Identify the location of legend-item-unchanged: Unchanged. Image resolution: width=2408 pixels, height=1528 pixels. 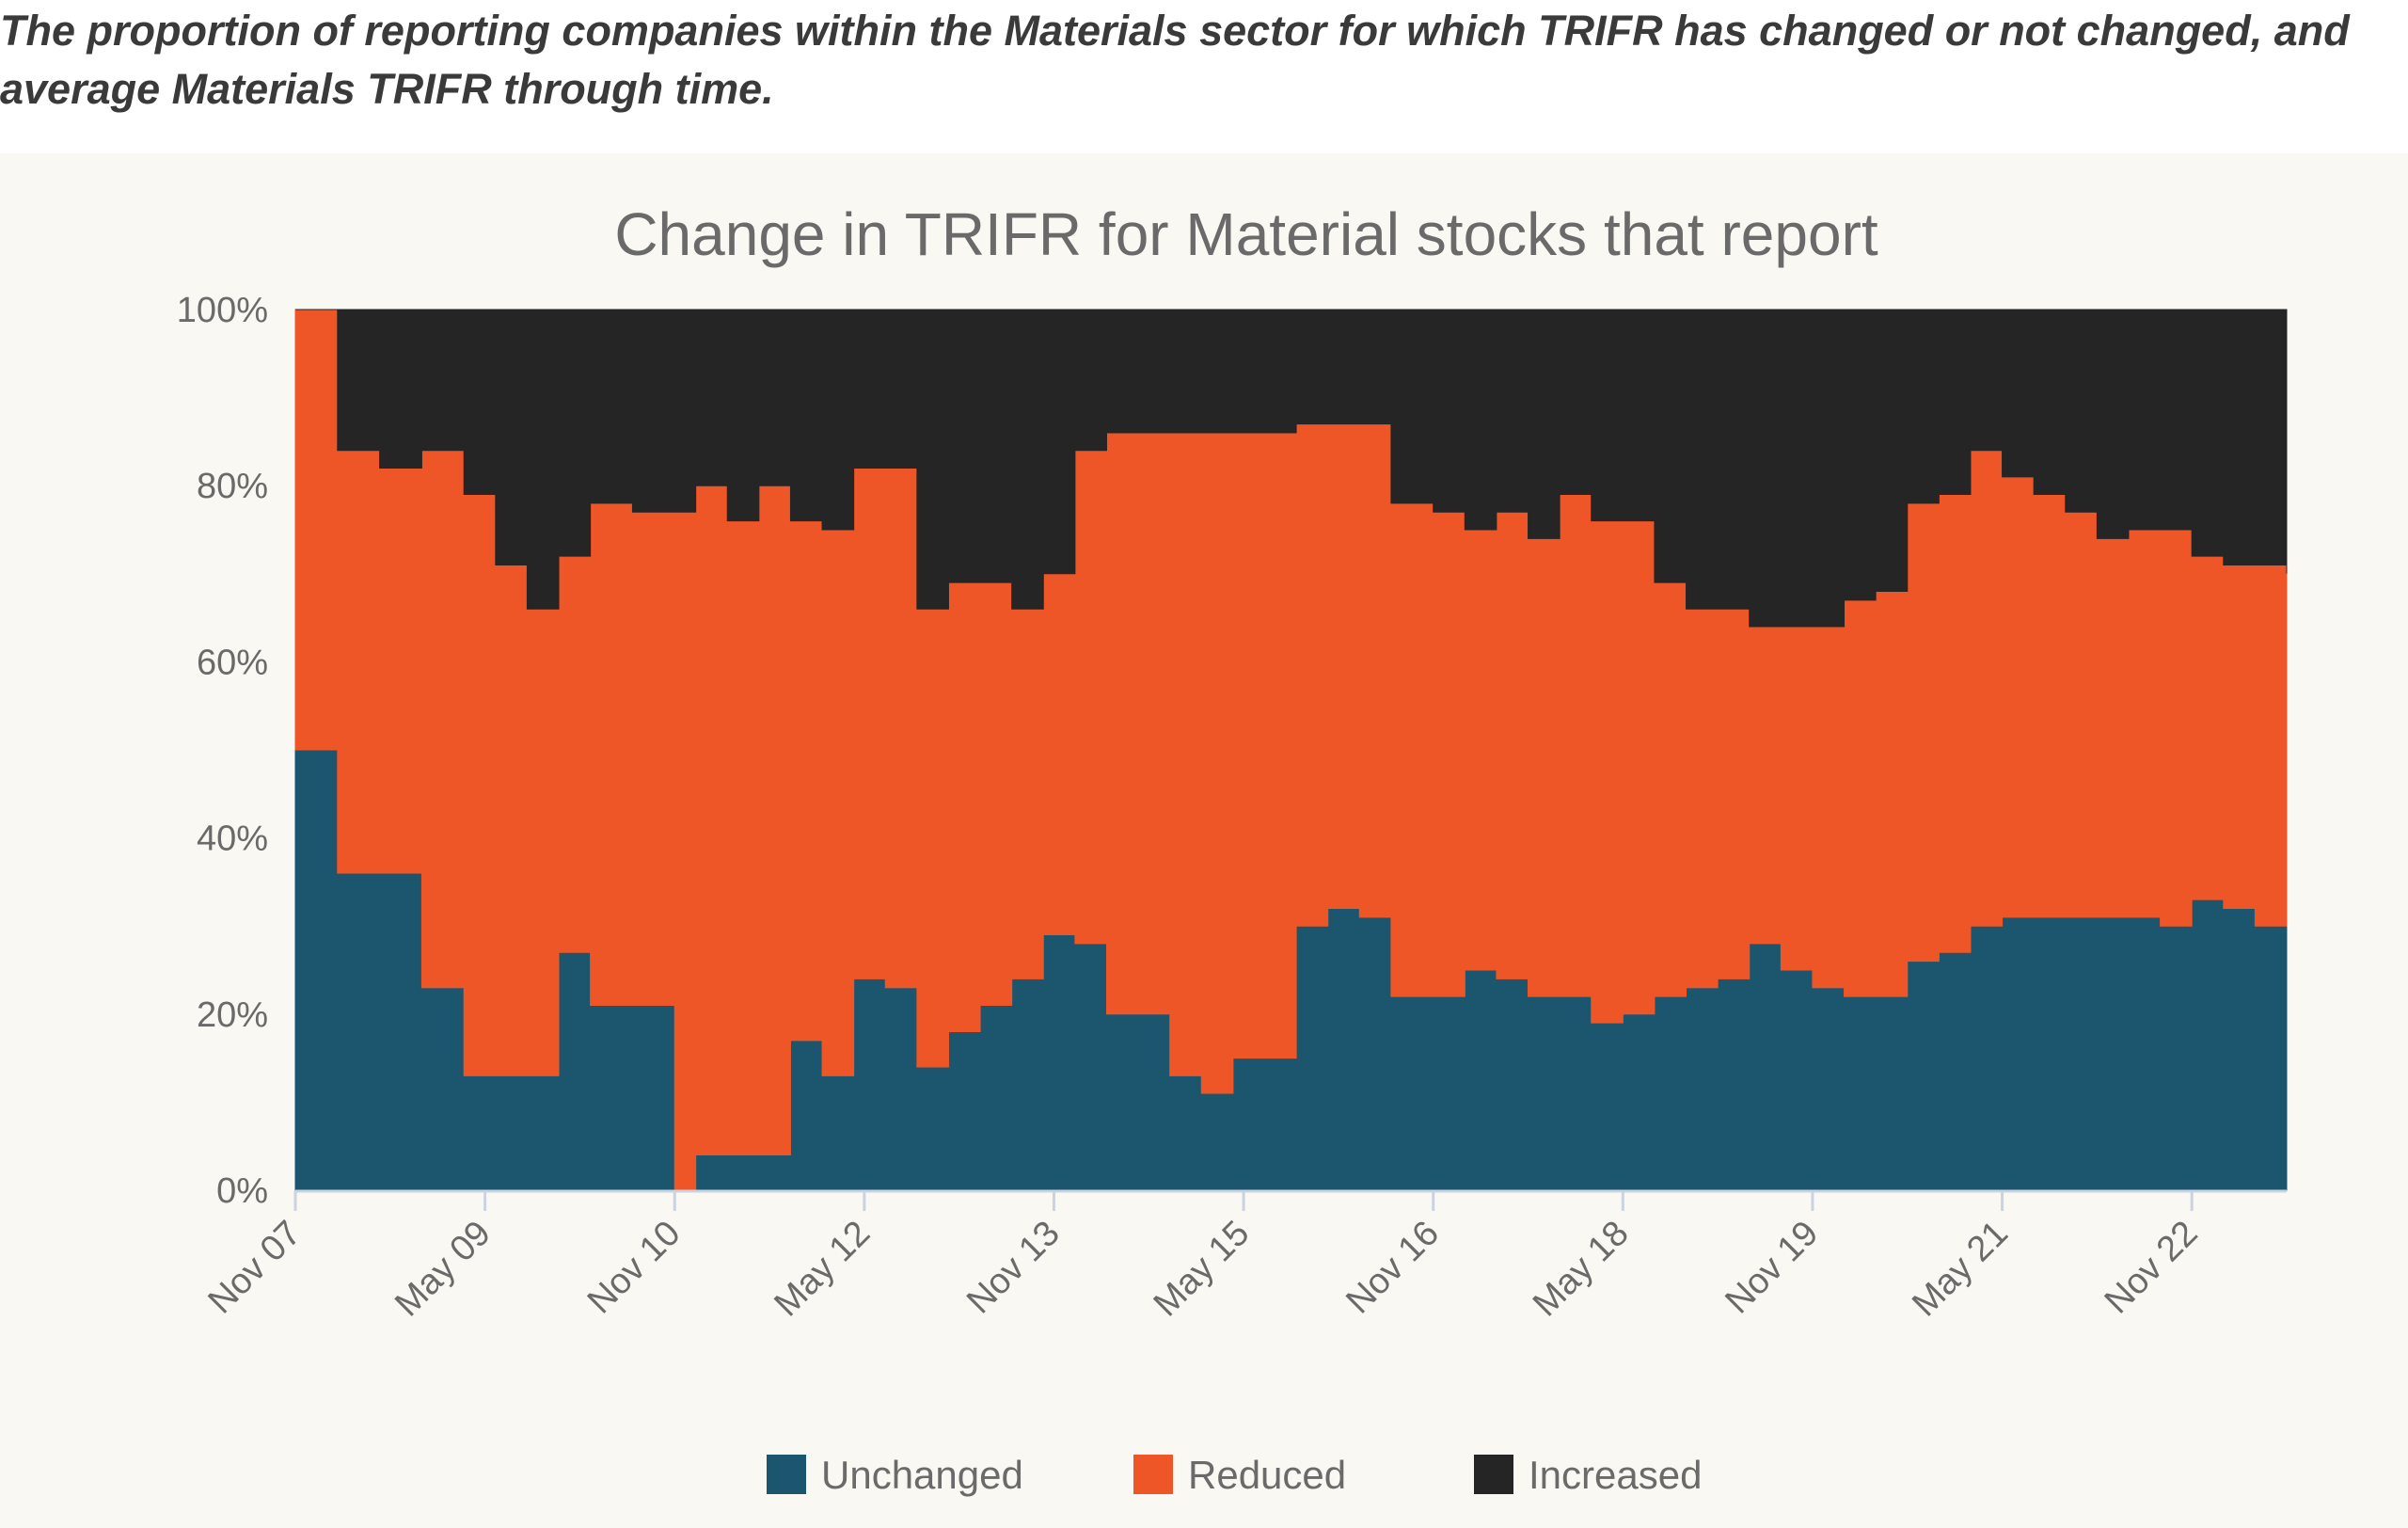
(895, 1475).